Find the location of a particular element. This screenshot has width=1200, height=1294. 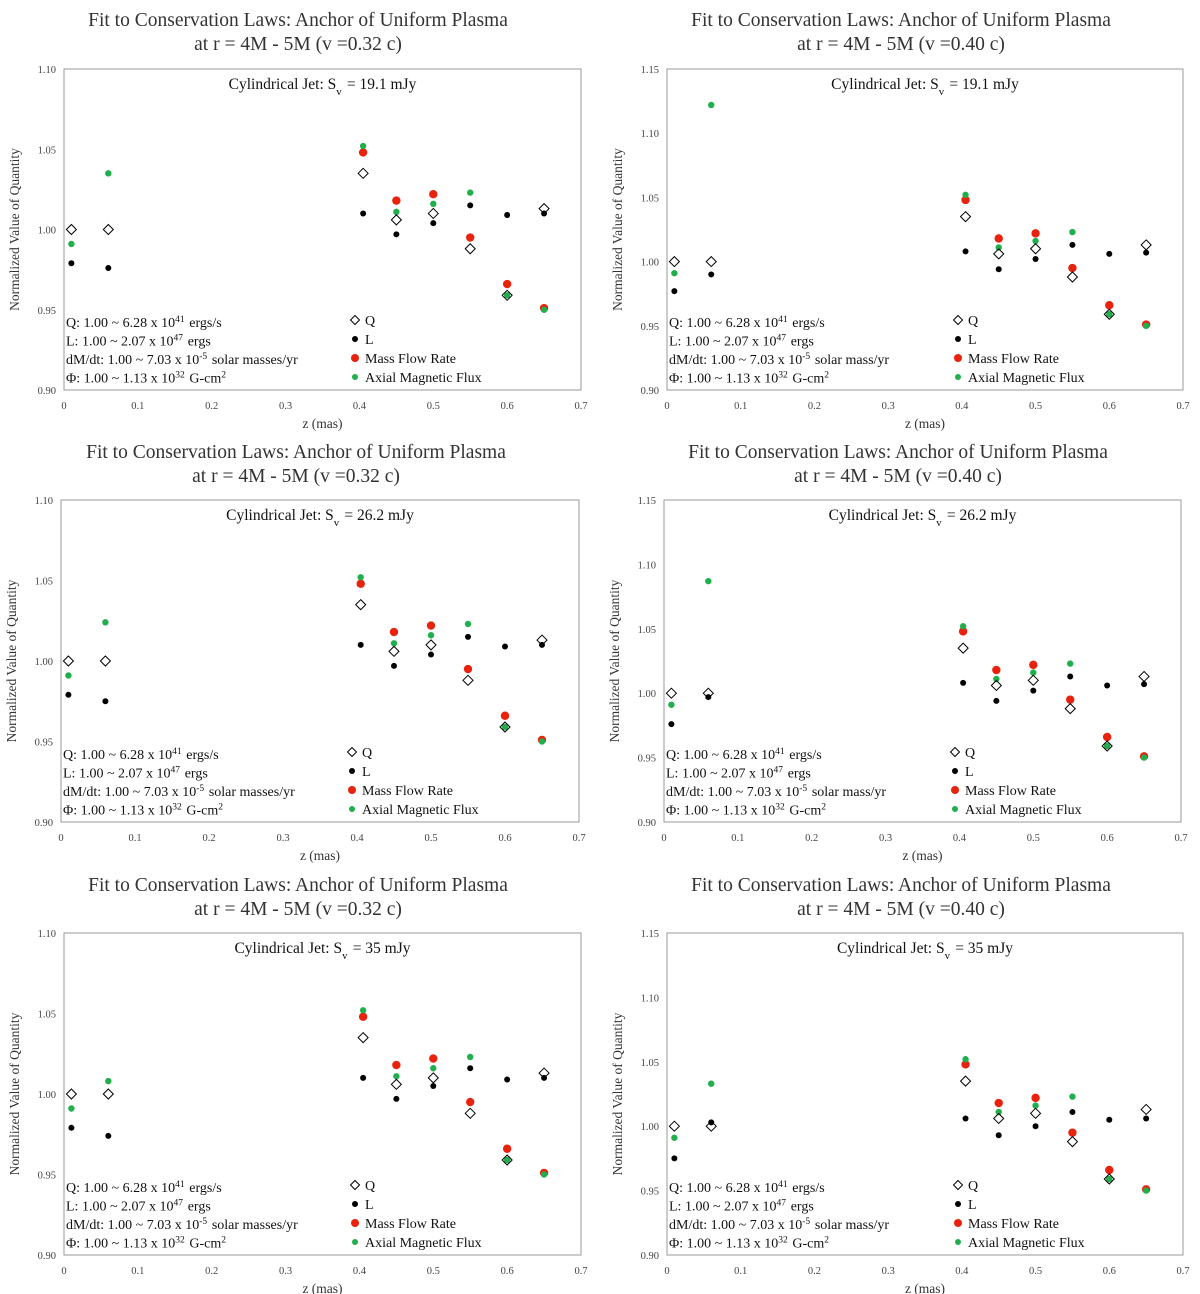

y-axis-label: Normalized Value of Quantity is located at coordinates (617, 1093).